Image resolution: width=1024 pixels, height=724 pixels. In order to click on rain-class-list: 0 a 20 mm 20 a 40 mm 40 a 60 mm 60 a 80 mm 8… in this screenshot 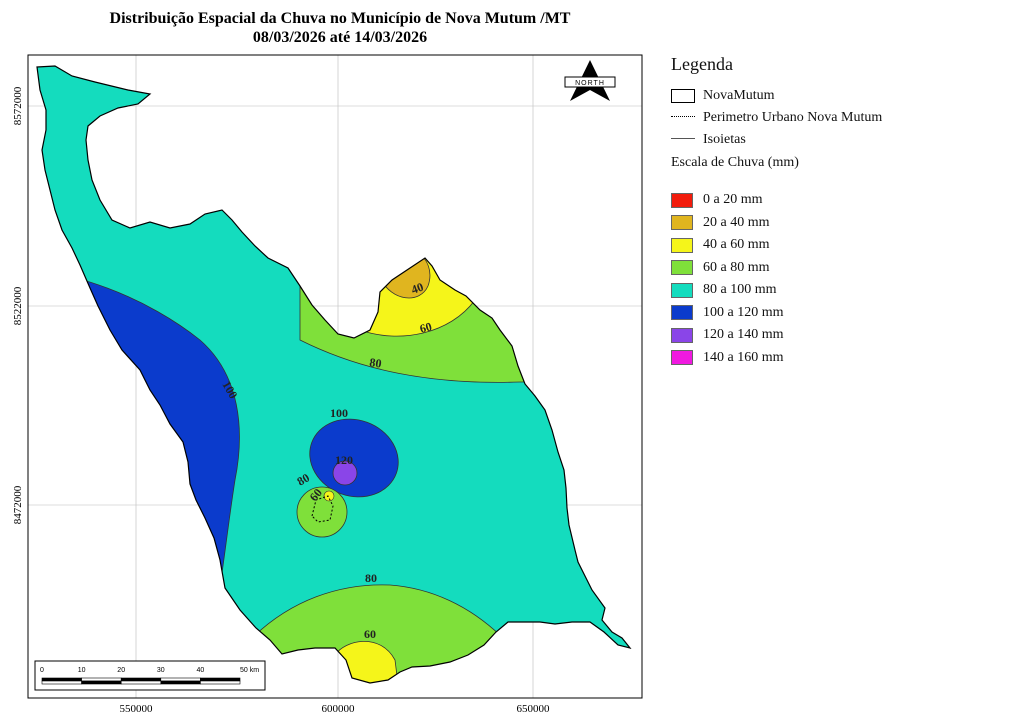, I will do `click(841, 279)`.